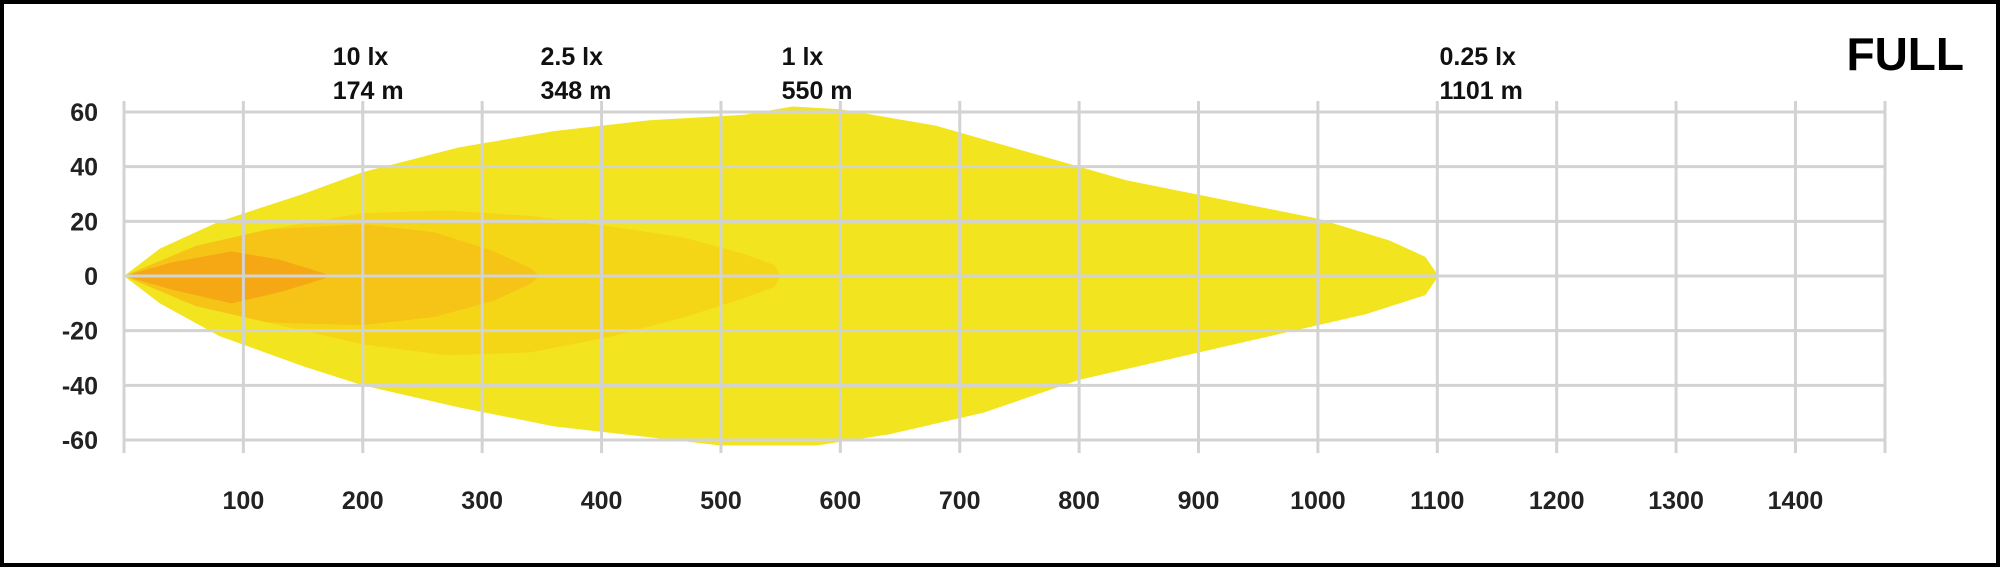  Describe the element at coordinates (571, 57) in the screenshot. I see `lux-label: 2.5 lx` at that location.